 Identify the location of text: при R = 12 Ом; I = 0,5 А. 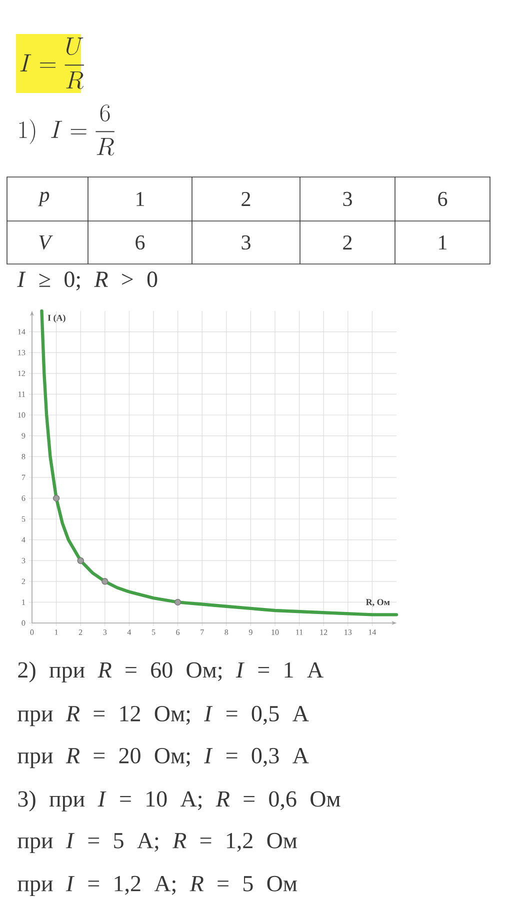
(163, 716).